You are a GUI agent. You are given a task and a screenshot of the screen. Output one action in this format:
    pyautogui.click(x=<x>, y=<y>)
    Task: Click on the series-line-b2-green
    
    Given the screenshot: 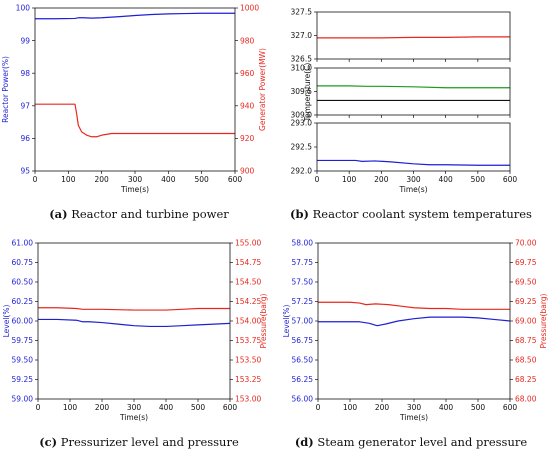 What is the action you would take?
    pyautogui.click(x=413, y=87)
    